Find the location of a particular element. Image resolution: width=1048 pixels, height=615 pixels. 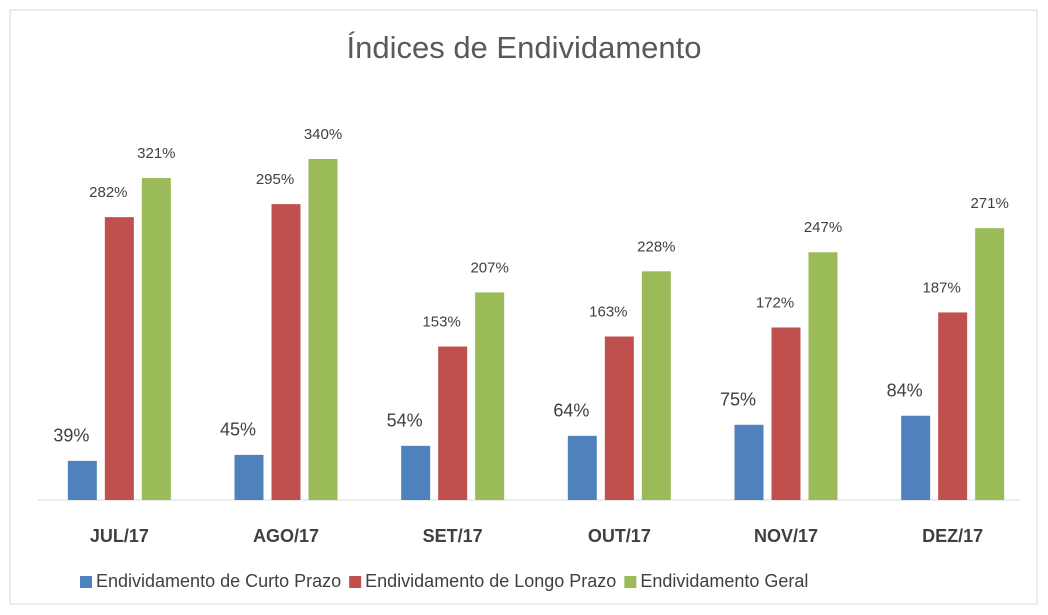

data-label: 295% is located at coordinates (275, 179).